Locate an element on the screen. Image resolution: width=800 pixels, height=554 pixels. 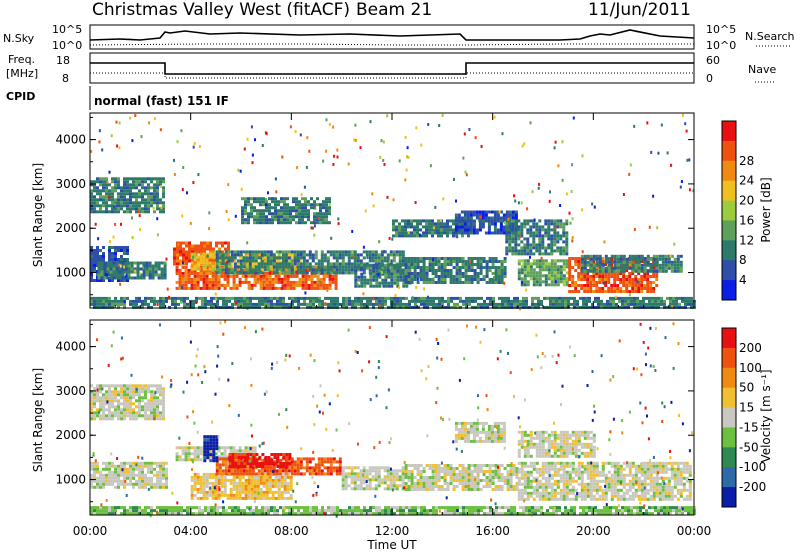
nsky-label: N.Sky is located at coordinates (19, 38).